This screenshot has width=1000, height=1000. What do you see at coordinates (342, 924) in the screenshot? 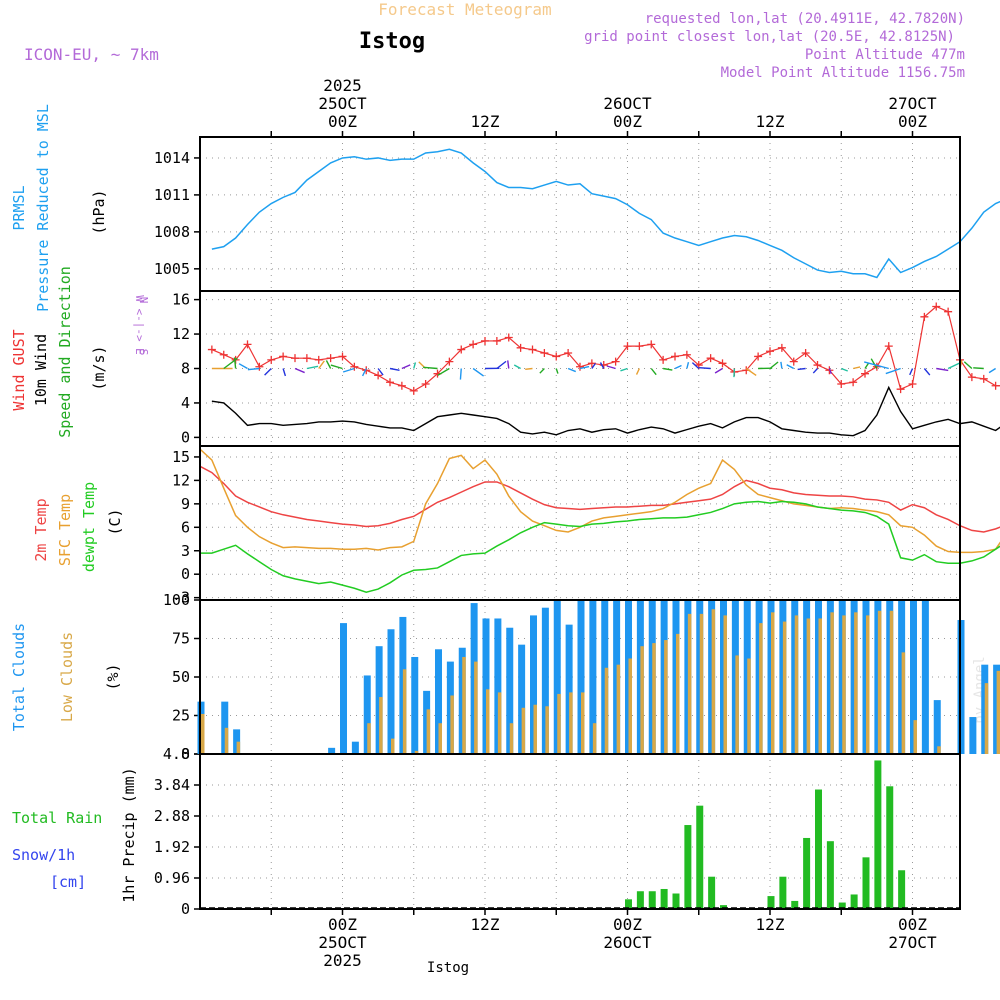
I see `bottom-time-label: 00Z` at bounding box center [342, 924].